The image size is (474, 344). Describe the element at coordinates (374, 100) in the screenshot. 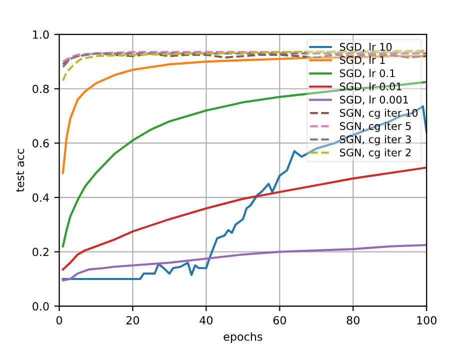

I see `legend-label: SGD, lr 0.001` at that location.